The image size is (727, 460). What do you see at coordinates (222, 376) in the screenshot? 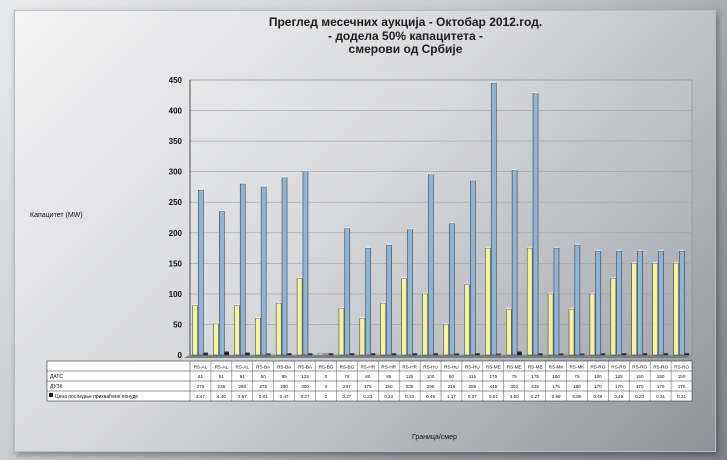
I see `table-cell: 51` at bounding box center [222, 376].